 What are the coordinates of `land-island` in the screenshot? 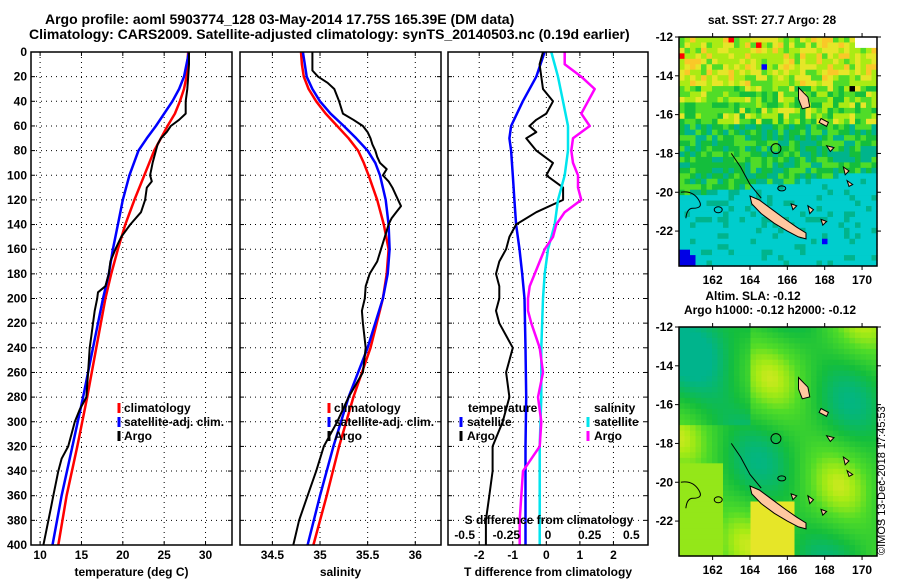 It's located at (804, 98).